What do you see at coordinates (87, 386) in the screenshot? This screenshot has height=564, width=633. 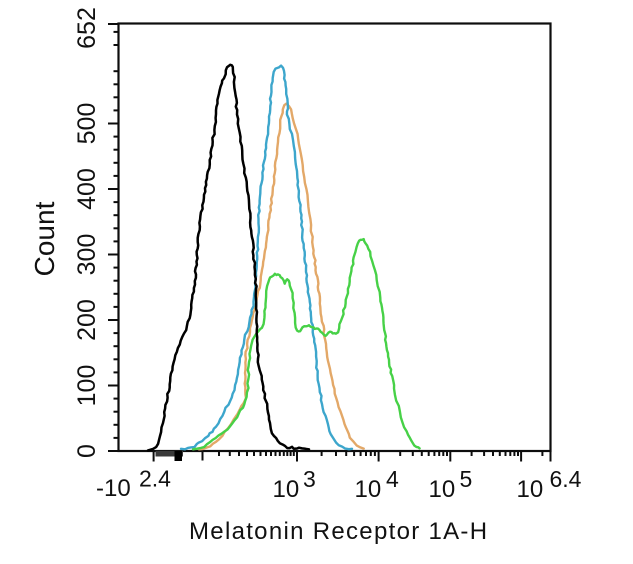 I see `svg-text: 100` at bounding box center [87, 386].